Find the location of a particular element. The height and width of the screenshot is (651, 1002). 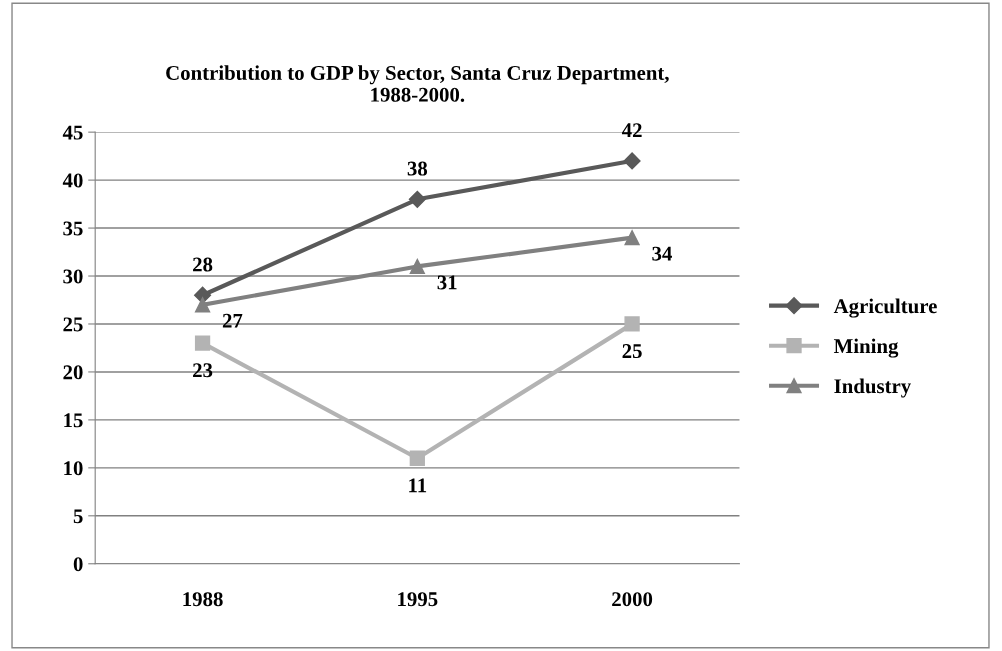

data-label: 42 is located at coordinates (631, 130).